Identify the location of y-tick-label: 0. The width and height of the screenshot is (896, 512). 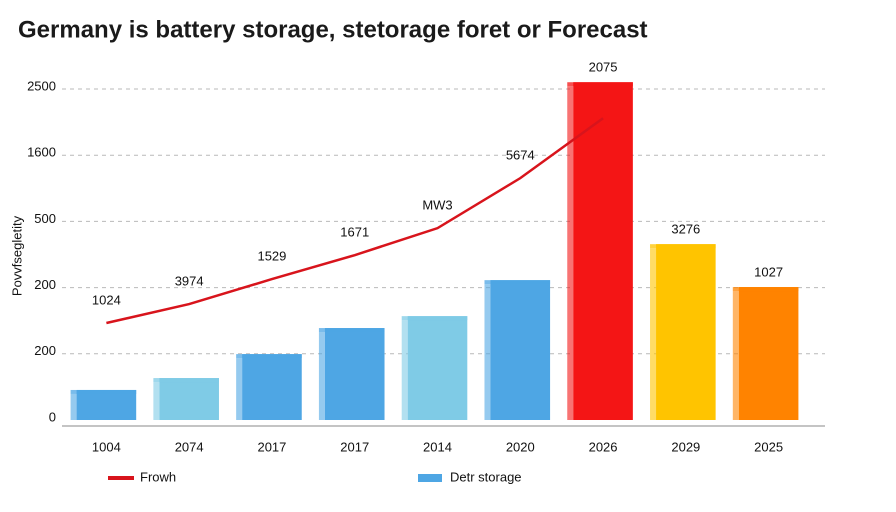
(52, 416).